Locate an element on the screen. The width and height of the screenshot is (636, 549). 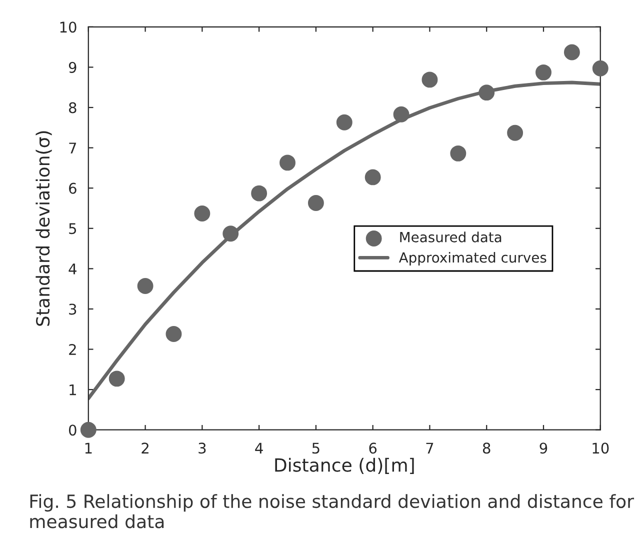
y-tick-label: 0 is located at coordinates (72, 430).